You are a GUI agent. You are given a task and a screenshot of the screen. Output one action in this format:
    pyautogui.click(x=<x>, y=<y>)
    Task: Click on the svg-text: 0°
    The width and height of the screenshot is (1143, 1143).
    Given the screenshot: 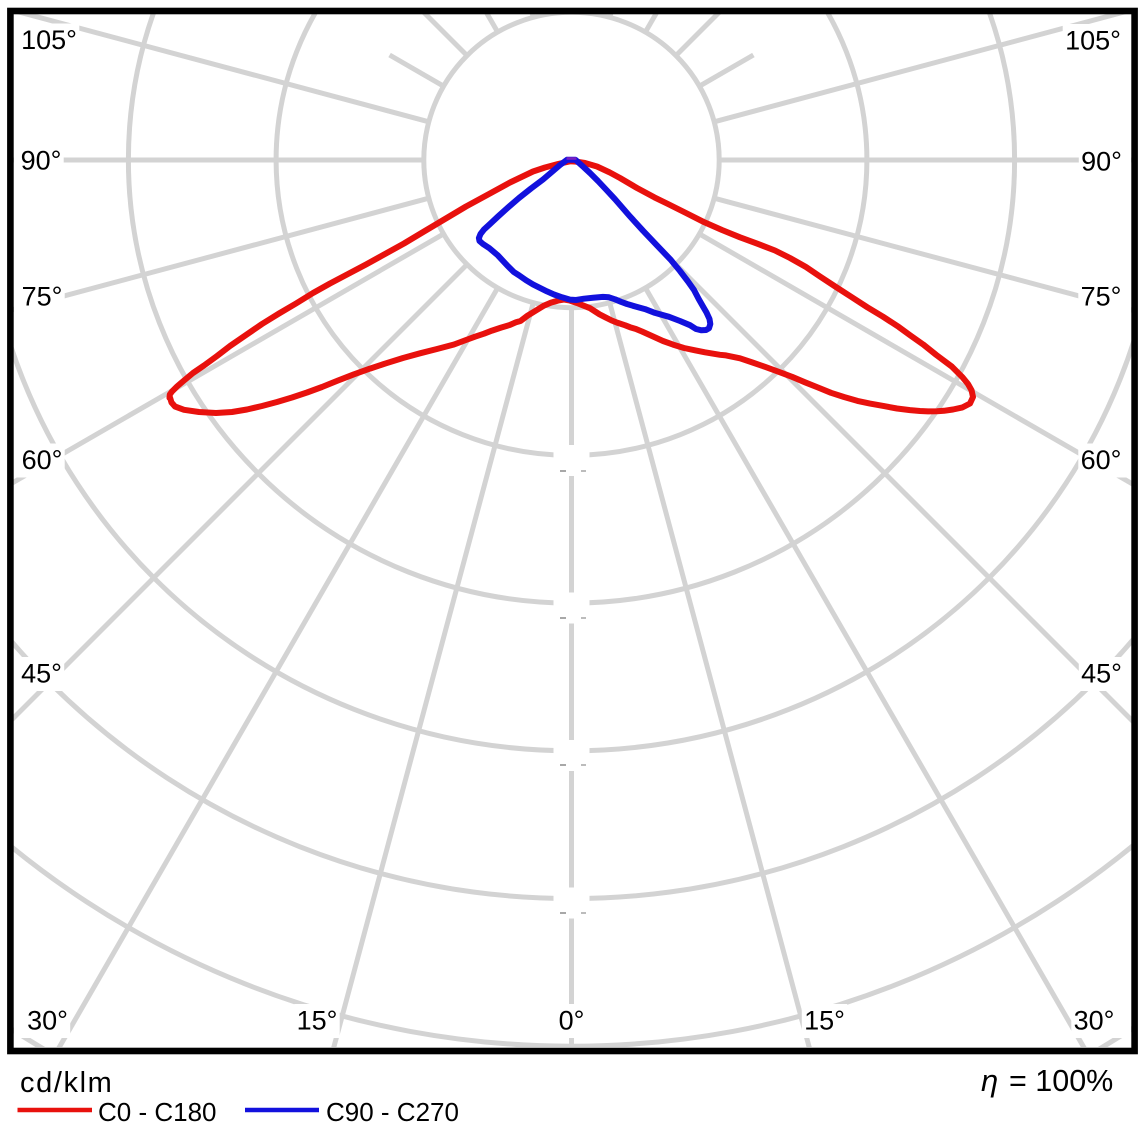 What is the action you would take?
    pyautogui.click(x=572, y=1021)
    